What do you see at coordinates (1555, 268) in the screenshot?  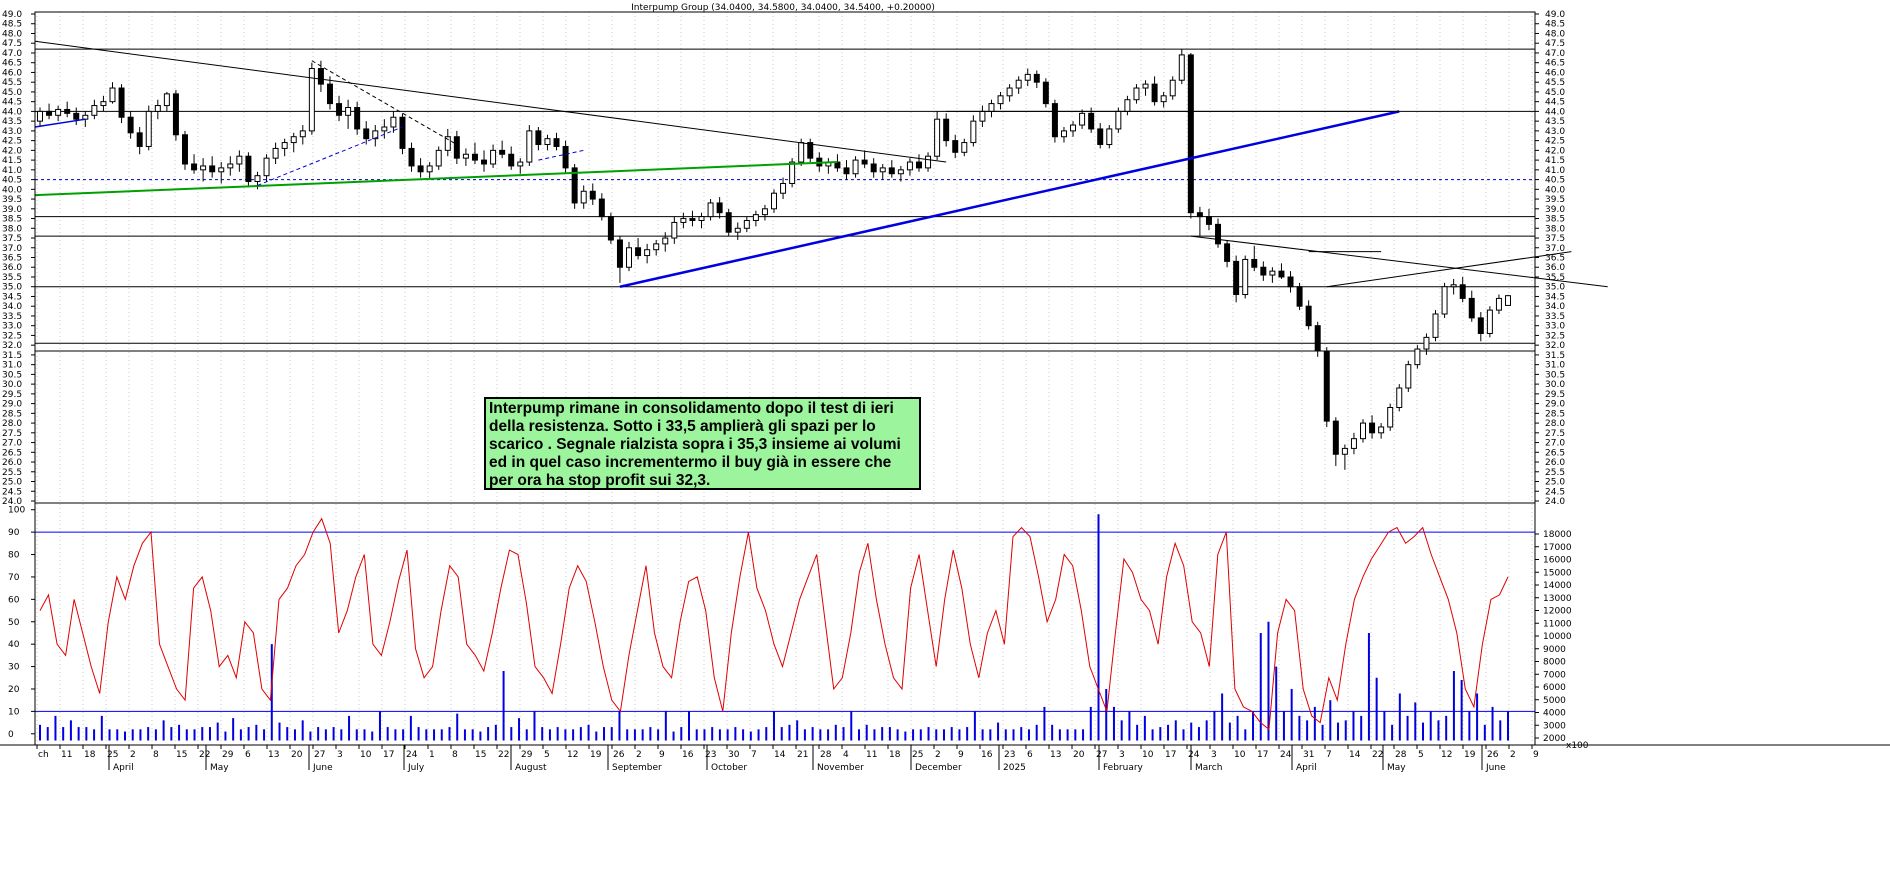 I see `price-tick-label-right: 36.0` at bounding box center [1555, 268].